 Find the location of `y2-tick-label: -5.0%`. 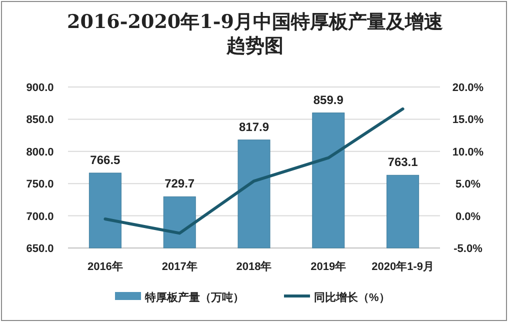

y2-tick-label: -5.0% is located at coordinates (468, 249).